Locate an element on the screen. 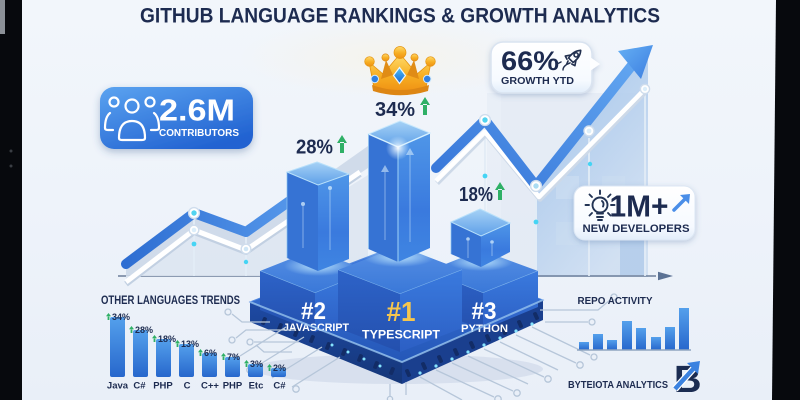  svg-text: #3 is located at coordinates (484, 311).